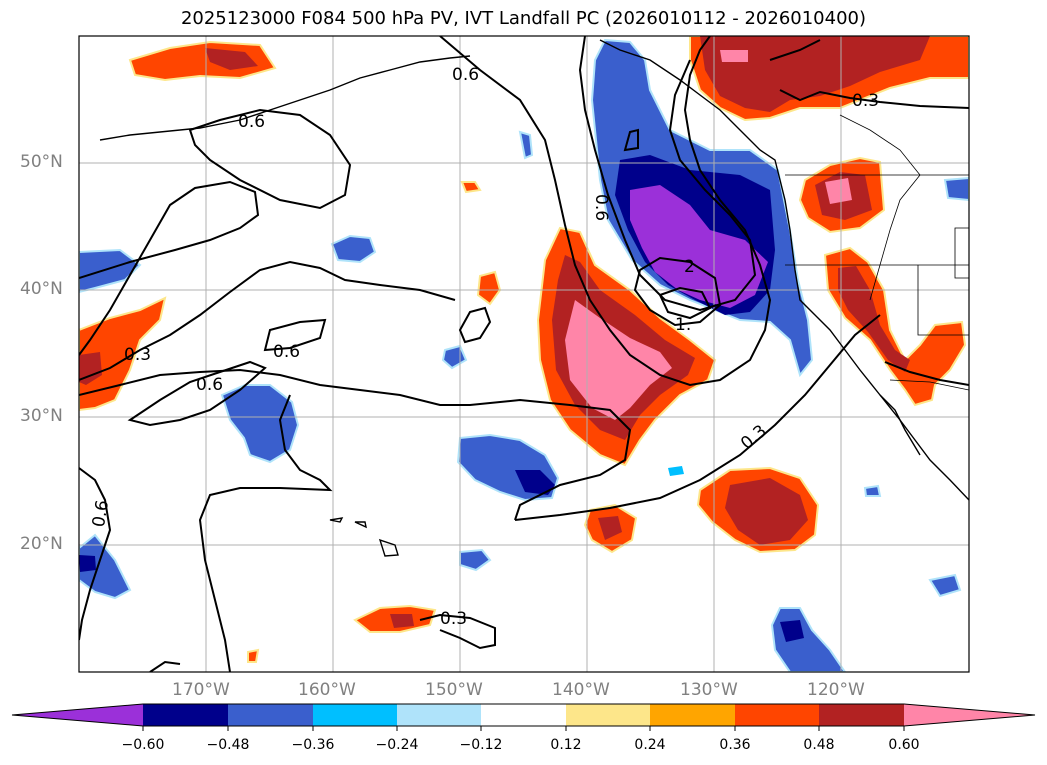  What do you see at coordinates (702, 208) in the screenshot?
I see `field-negative-central` at bounding box center [702, 208].